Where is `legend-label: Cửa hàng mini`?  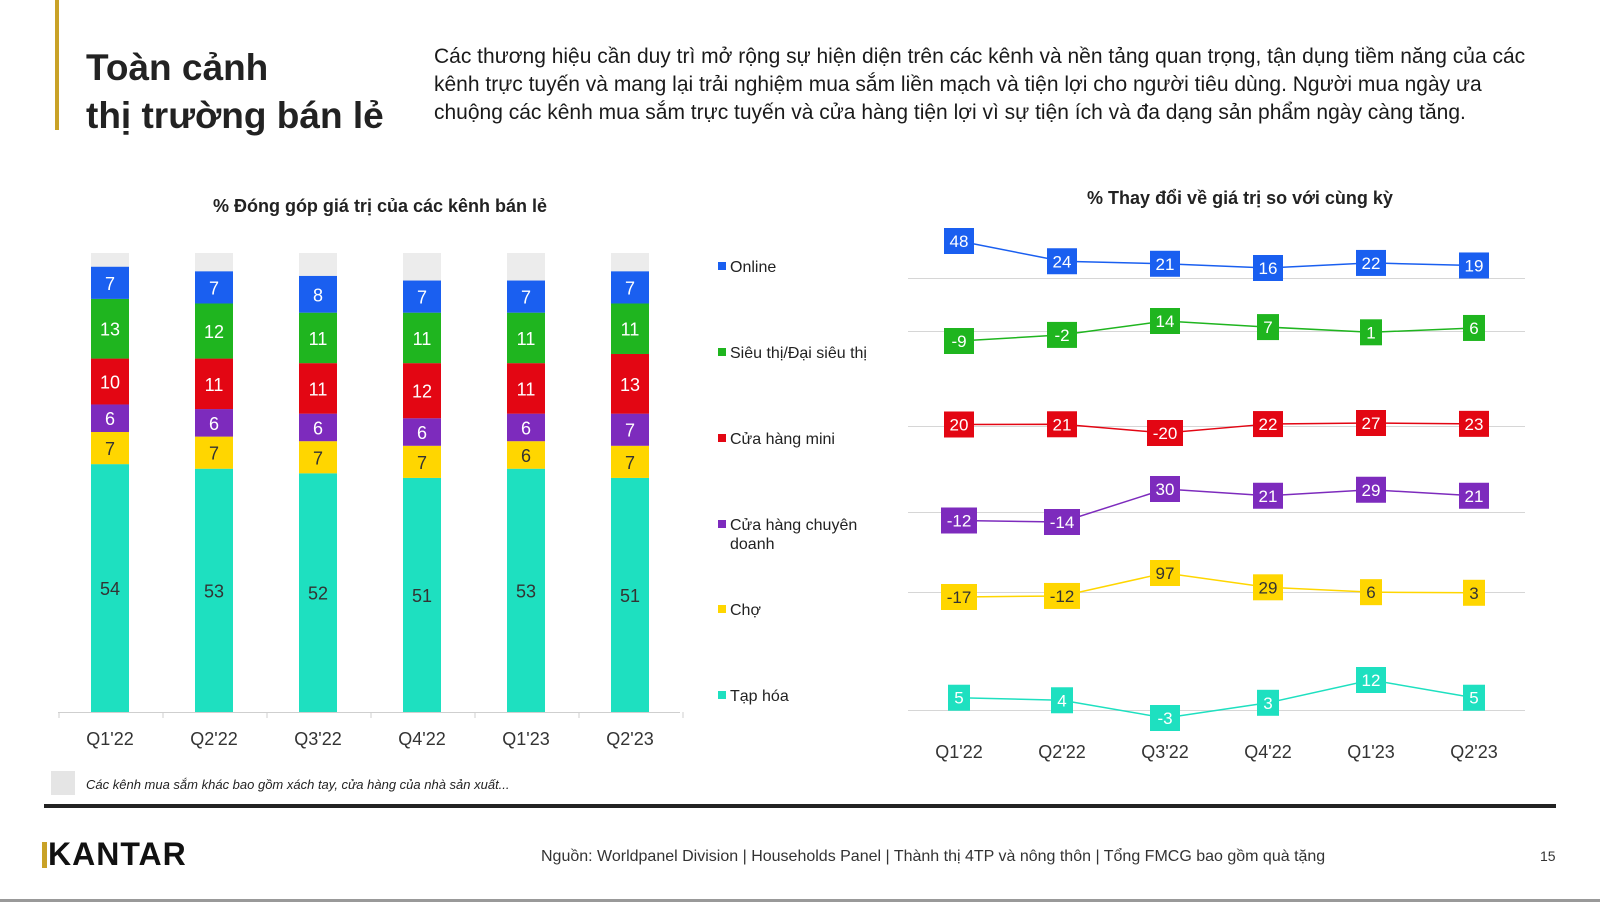
legend-label: Cửa hàng mini is located at coordinates (782, 439).